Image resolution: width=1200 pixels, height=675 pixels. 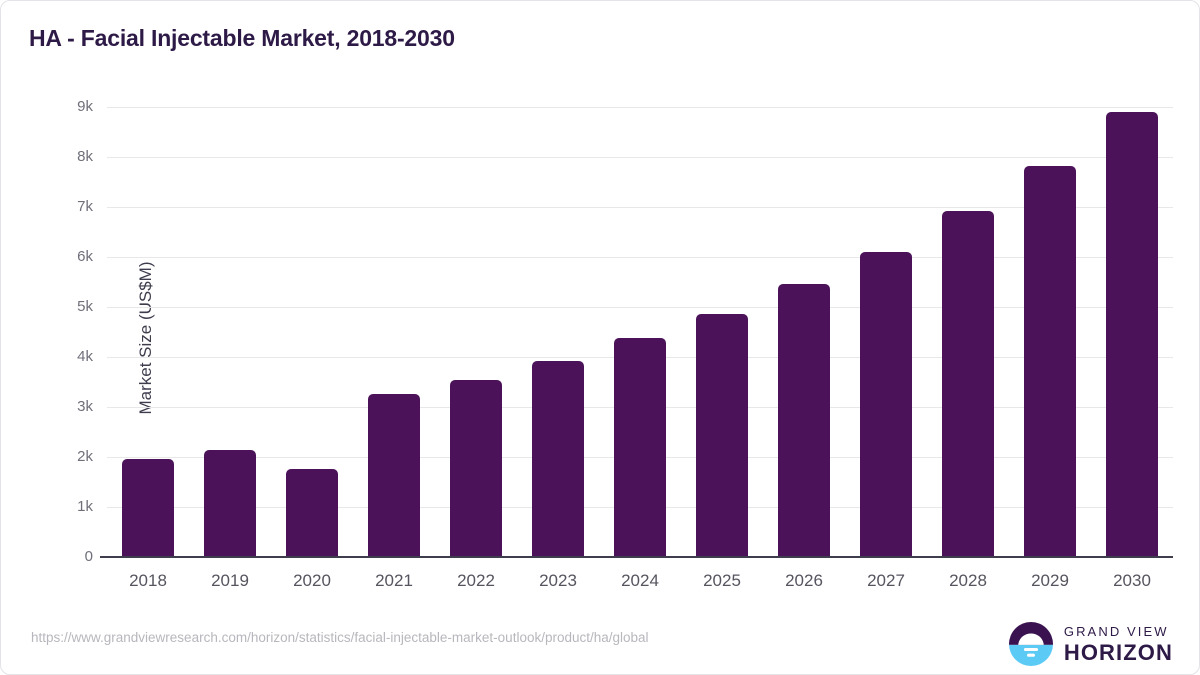 I want to click on x-axis-tick-label: 2029, so click(x=1050, y=580).